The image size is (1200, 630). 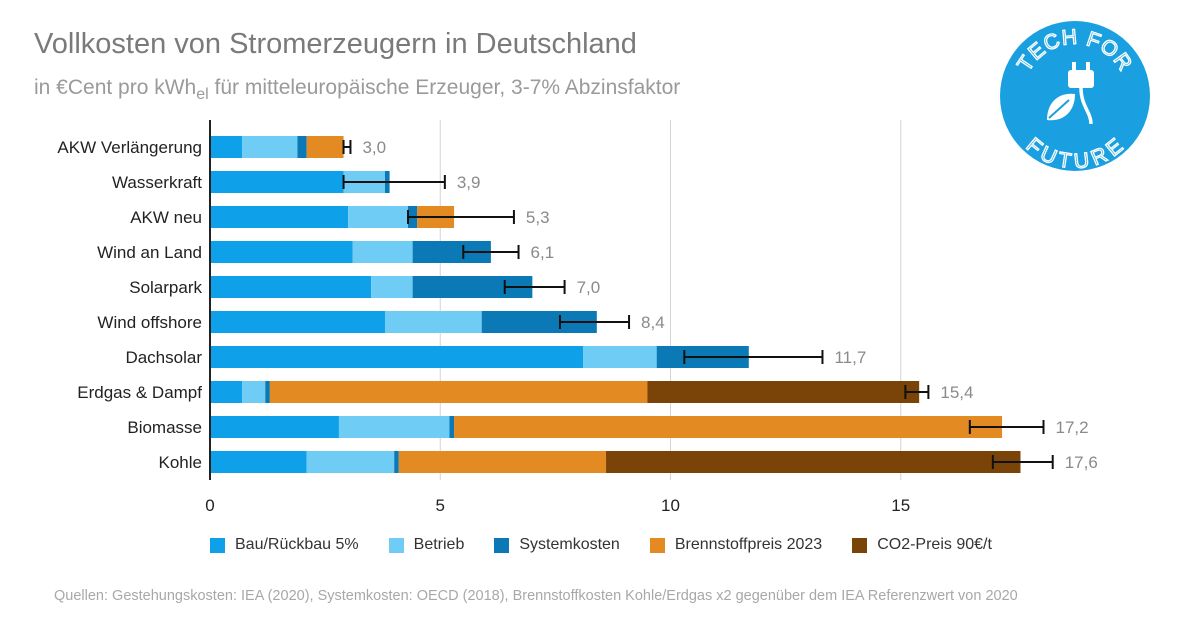 What do you see at coordinates (166, 217) in the screenshot?
I see `category-label: AKW neu` at bounding box center [166, 217].